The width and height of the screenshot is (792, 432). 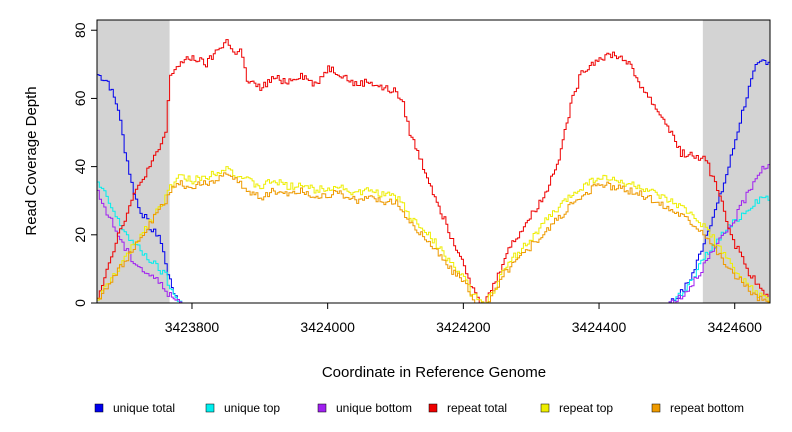 I want to click on legend-swatch-repeat-total, so click(x=433, y=408).